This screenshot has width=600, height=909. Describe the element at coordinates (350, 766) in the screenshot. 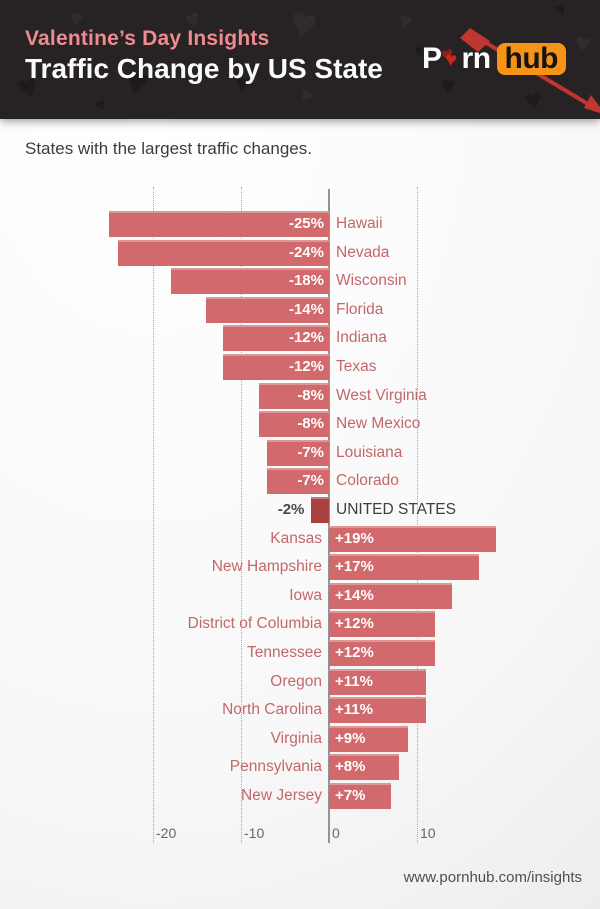

I see `value-label: +8%` at that location.